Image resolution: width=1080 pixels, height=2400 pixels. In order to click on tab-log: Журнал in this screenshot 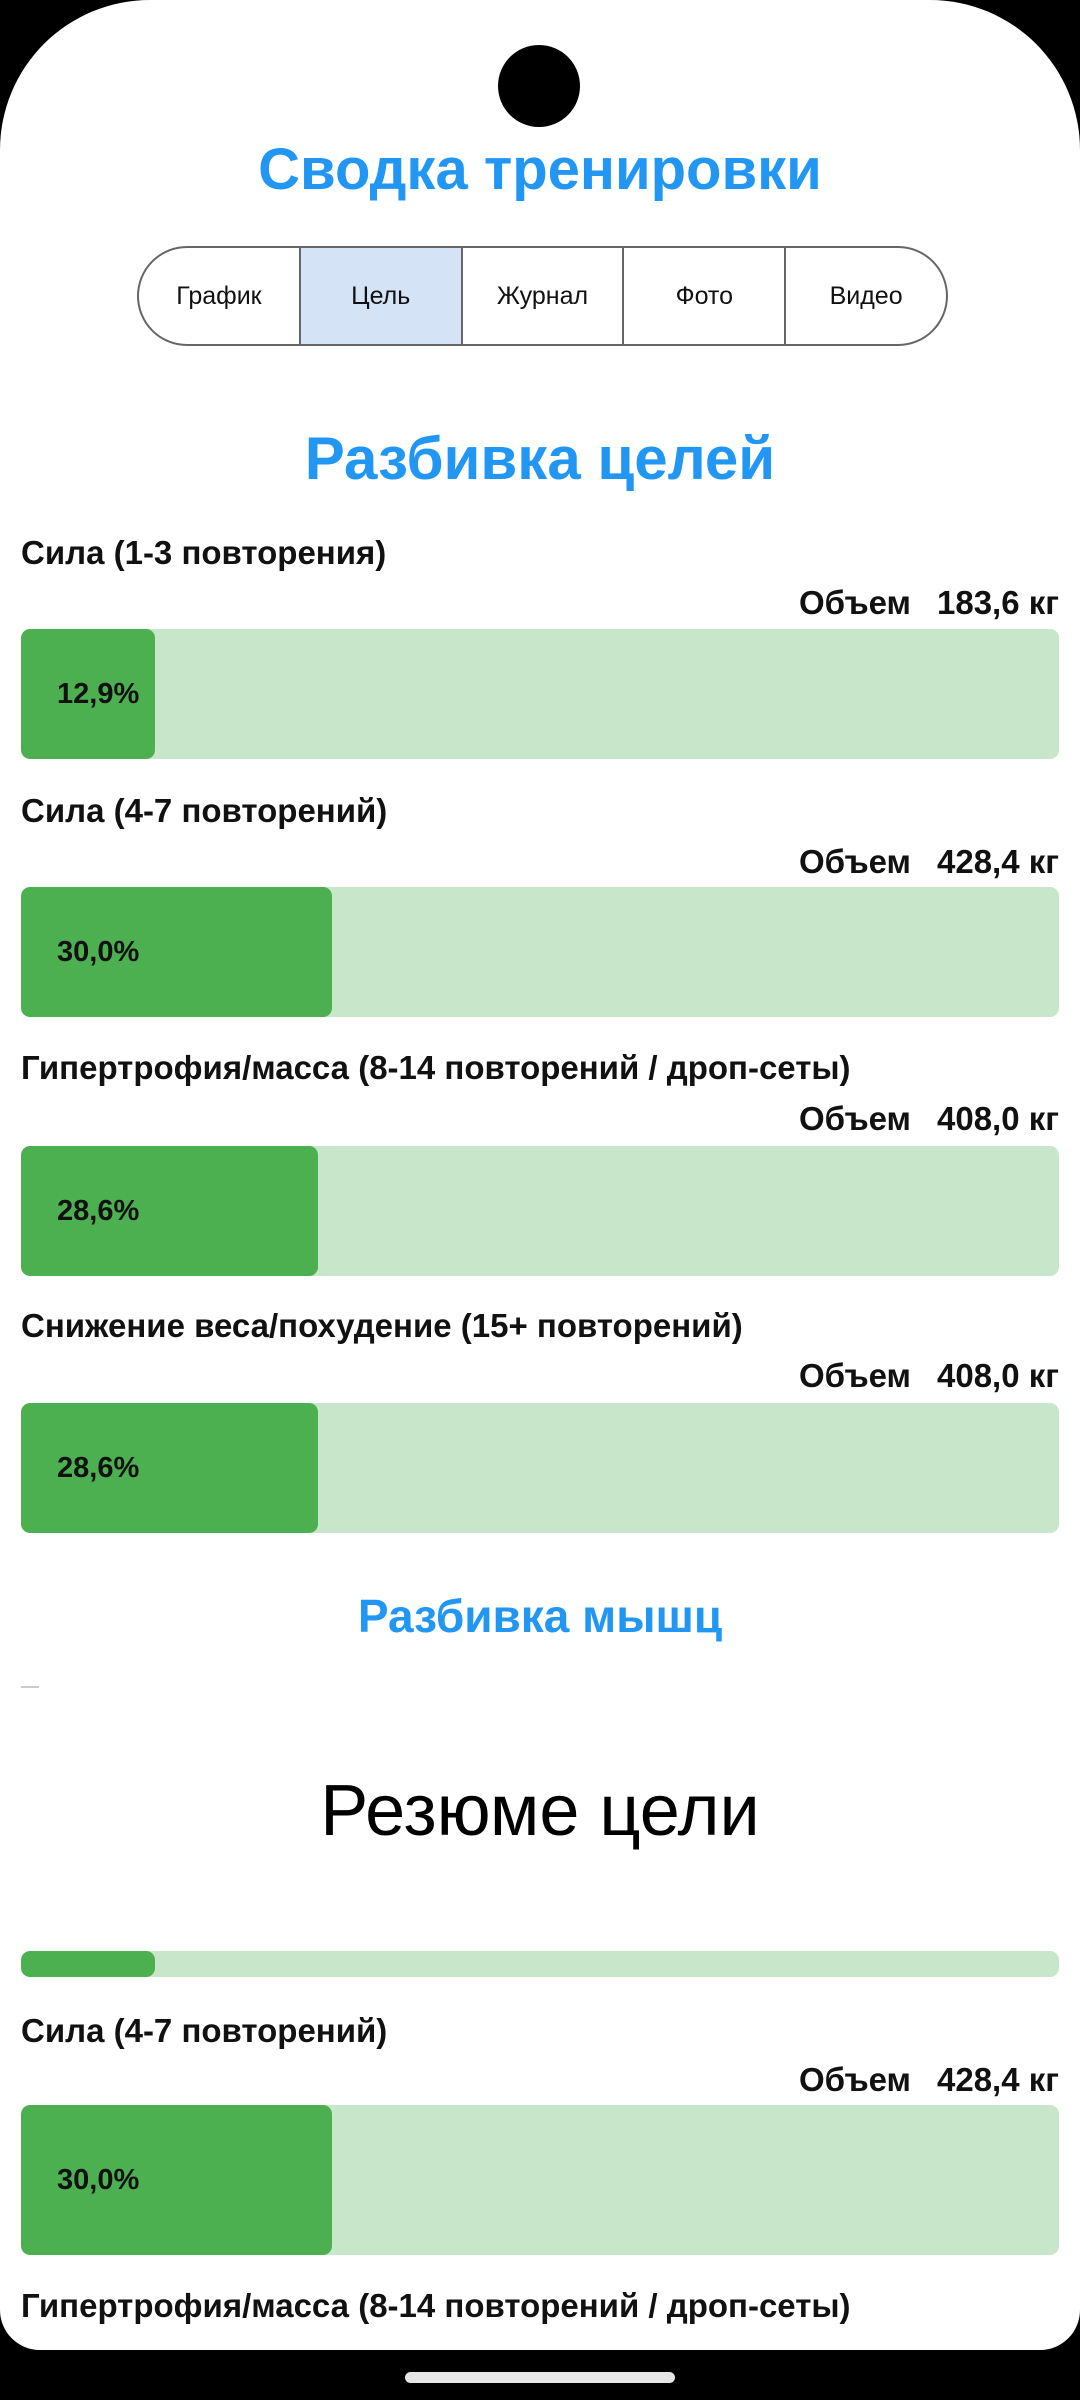, I will do `click(541, 296)`.